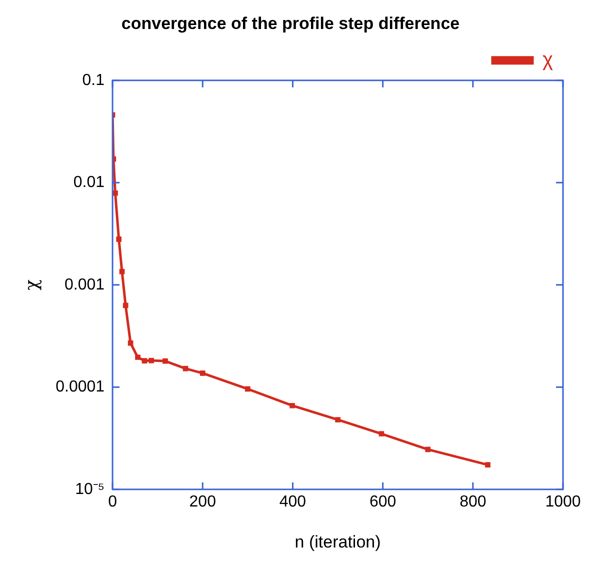 This screenshot has height=567, width=603. Describe the element at coordinates (382, 501) in the screenshot. I see `x-tick-label: 600` at that location.